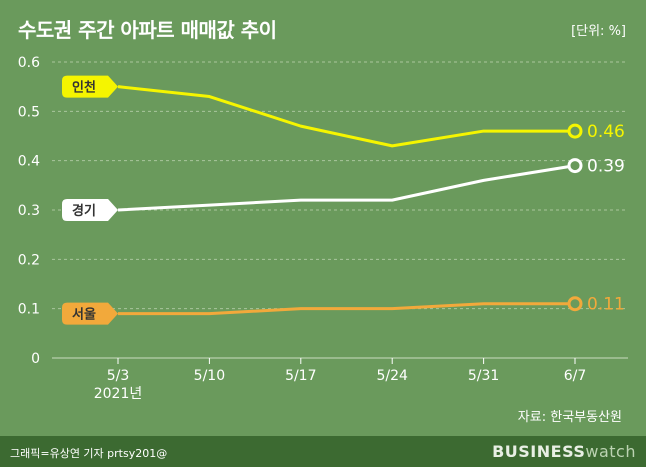  Describe the element at coordinates (606, 305) in the screenshot. I see `end-value-label: 0.11` at that location.